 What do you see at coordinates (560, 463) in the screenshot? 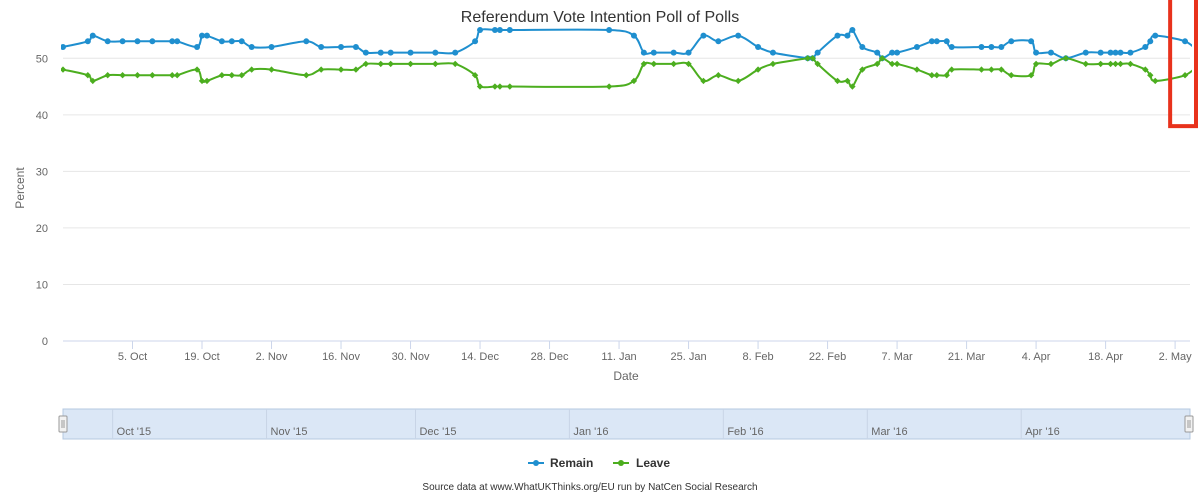
I see `legend-item-remain: Remain` at bounding box center [560, 463].